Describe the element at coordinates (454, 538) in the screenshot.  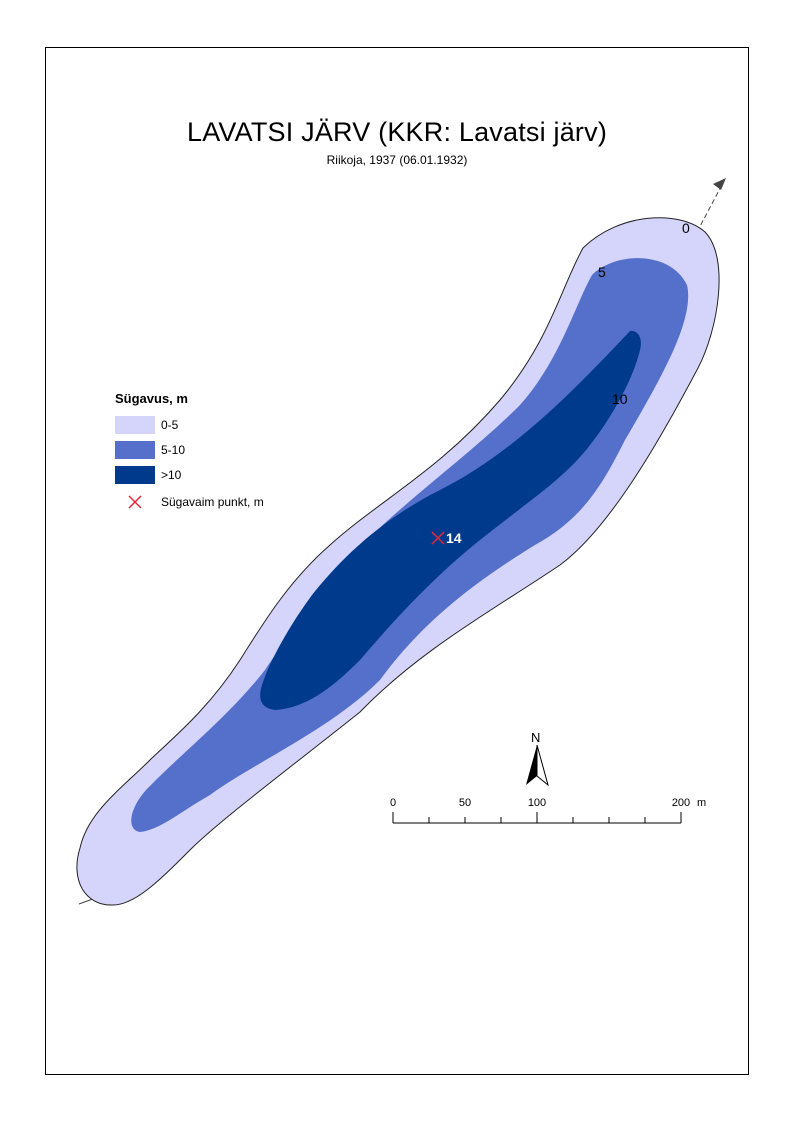
I see `deepest-value-label: 14` at that location.